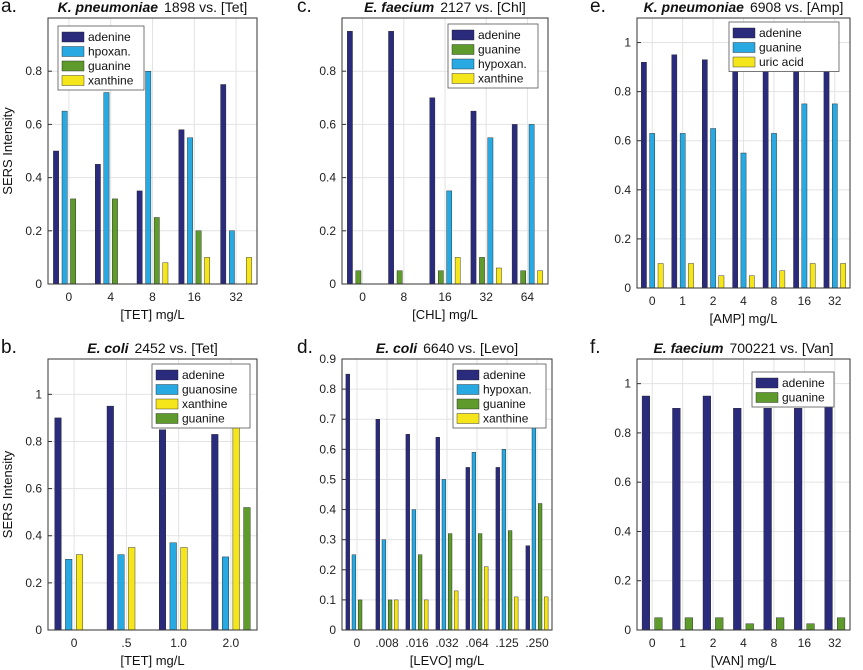 This screenshot has width=863, height=670. Describe the element at coordinates (456, 610) in the screenshot. I see `bar-xanthine-p032` at that location.